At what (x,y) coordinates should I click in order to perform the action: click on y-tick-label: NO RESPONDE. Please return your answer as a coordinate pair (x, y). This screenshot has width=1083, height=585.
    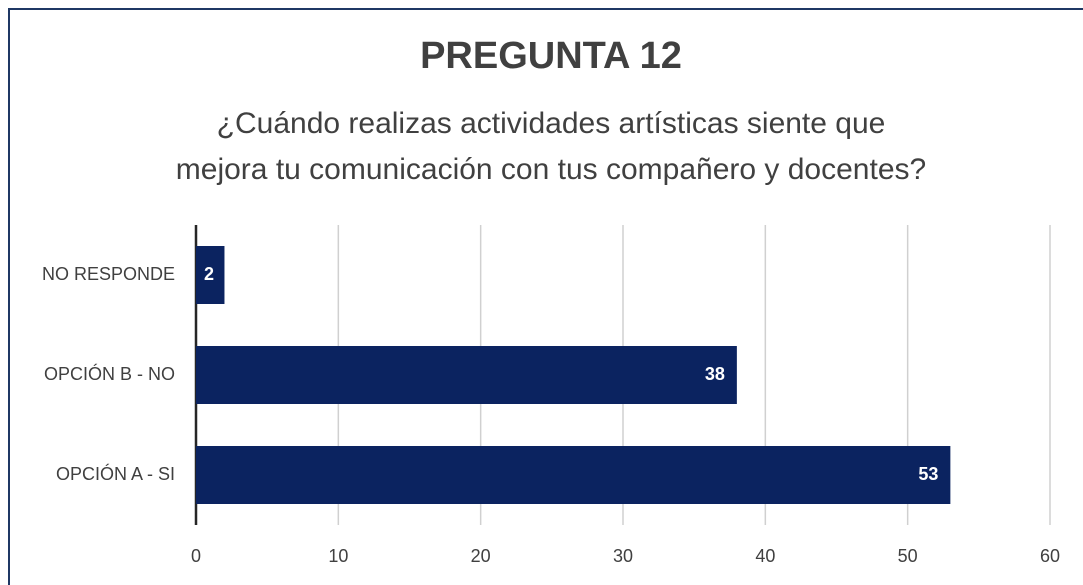
    Looking at the image, I should click on (108, 274).